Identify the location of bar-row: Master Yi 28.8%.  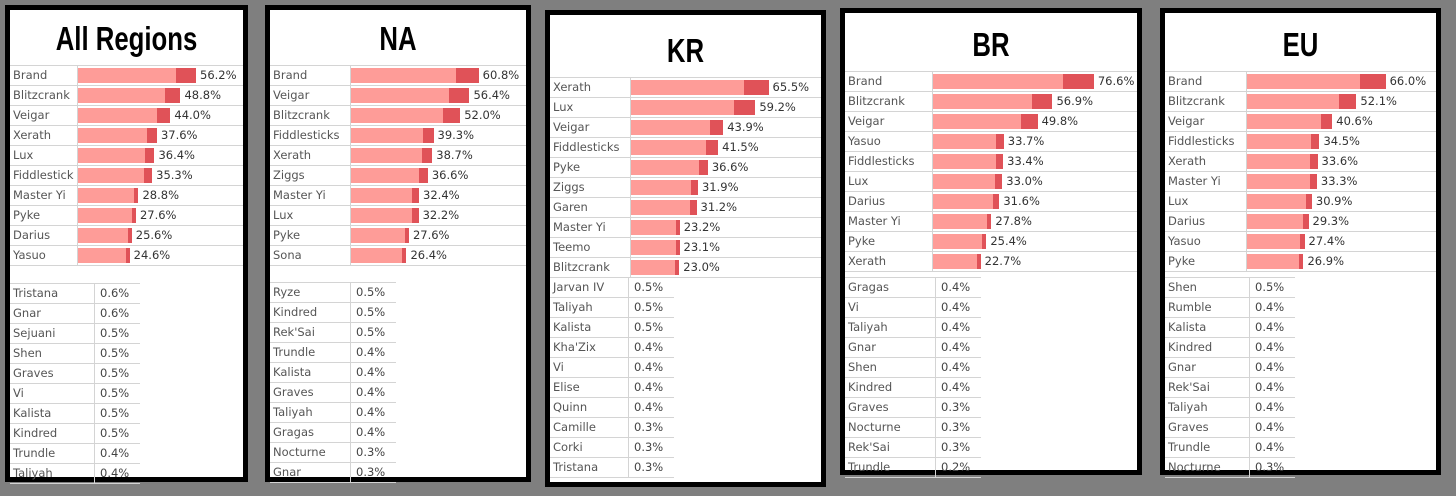
(126, 196).